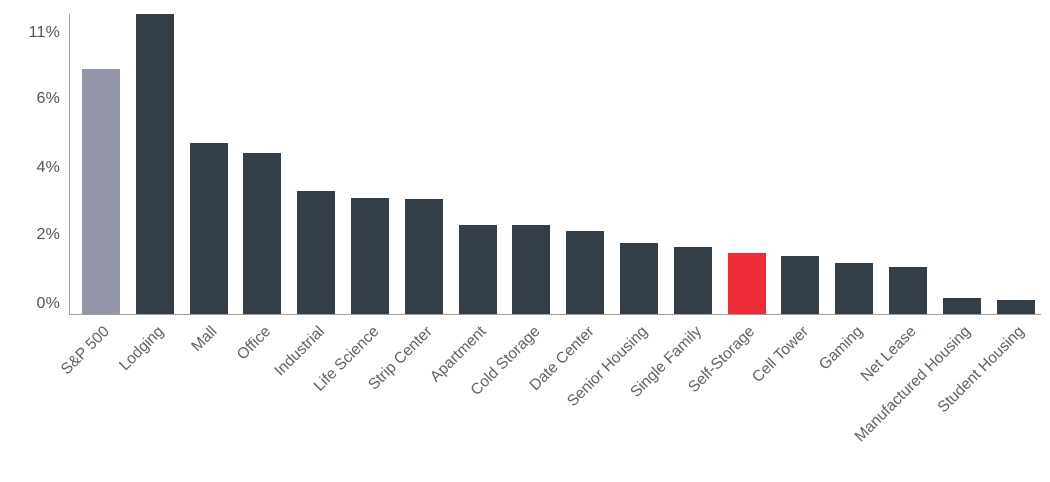 The height and width of the screenshot is (482, 1050). What do you see at coordinates (639, 278) in the screenshot?
I see `bar-senior-housing` at bounding box center [639, 278].